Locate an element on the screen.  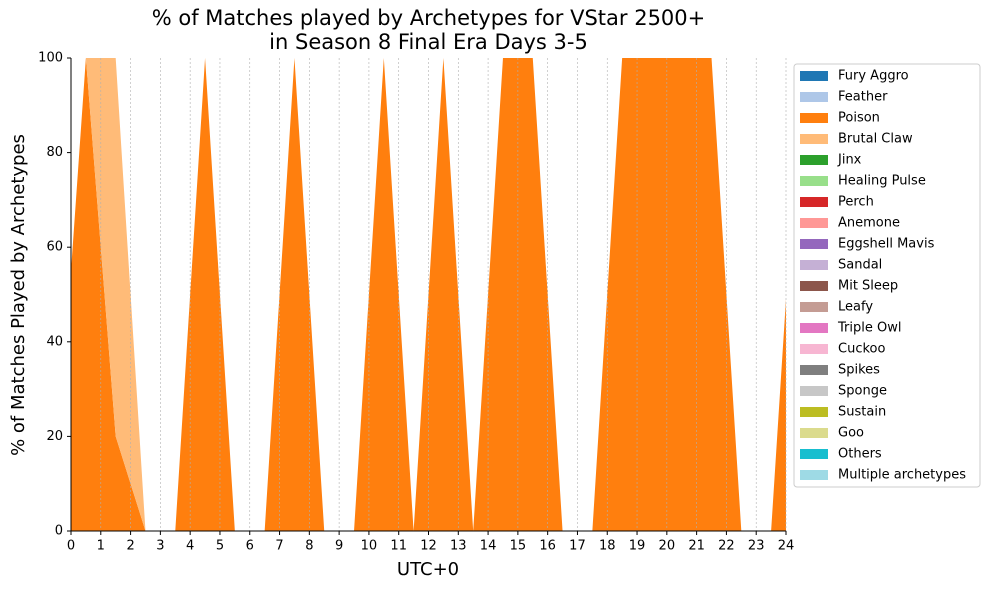
y-axis-label: % of Matches Played by Archetypes is located at coordinates (18, 295).